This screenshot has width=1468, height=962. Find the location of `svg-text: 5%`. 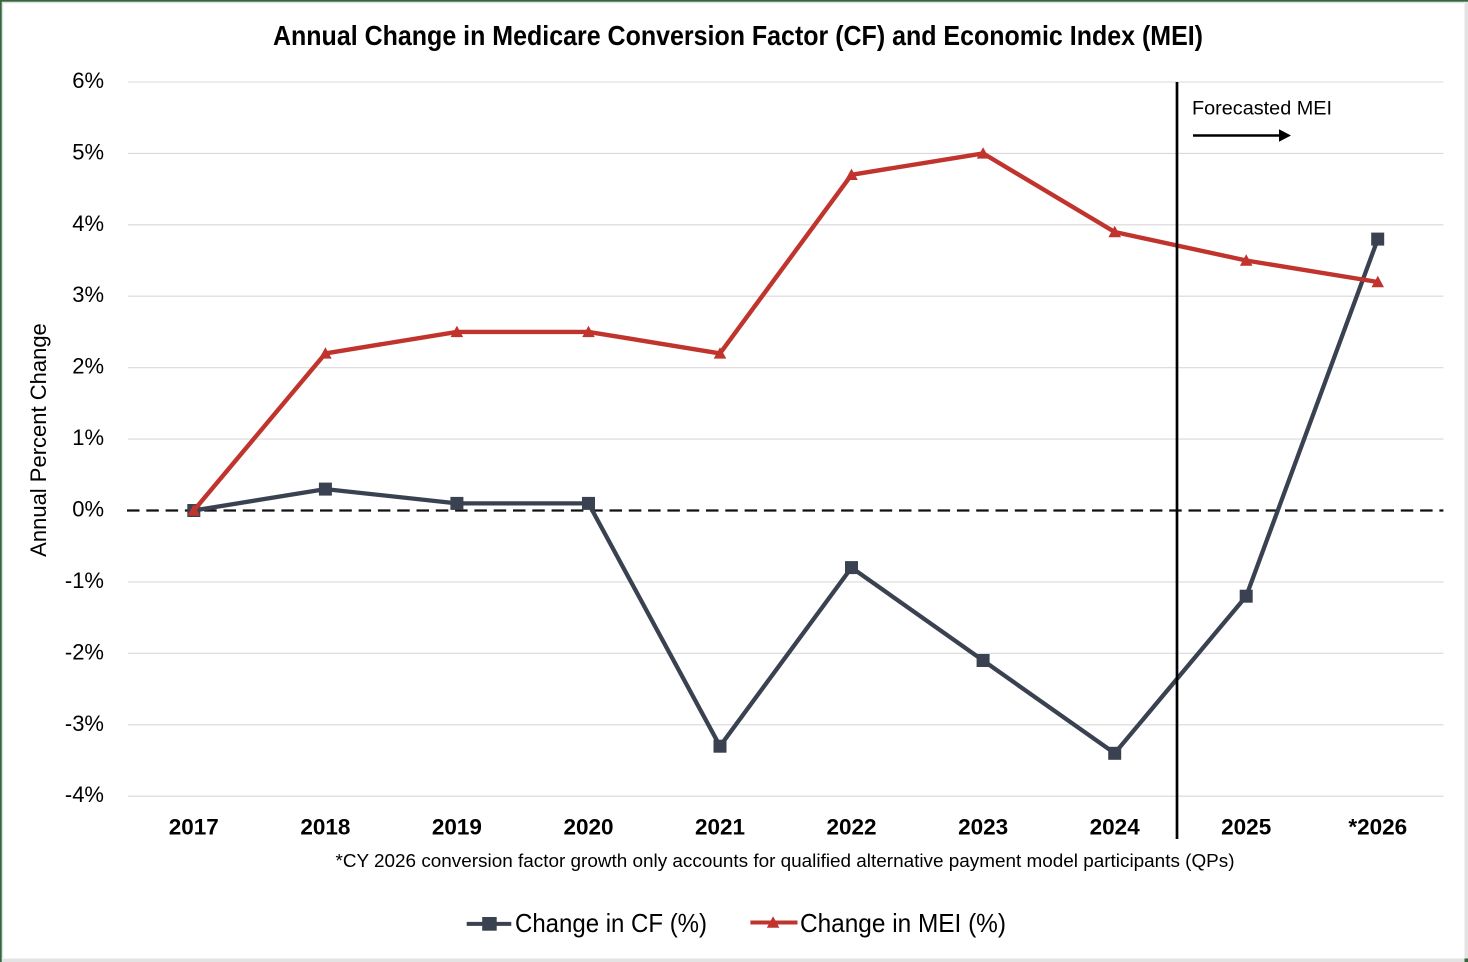

svg-text: 5% is located at coordinates (88, 151).